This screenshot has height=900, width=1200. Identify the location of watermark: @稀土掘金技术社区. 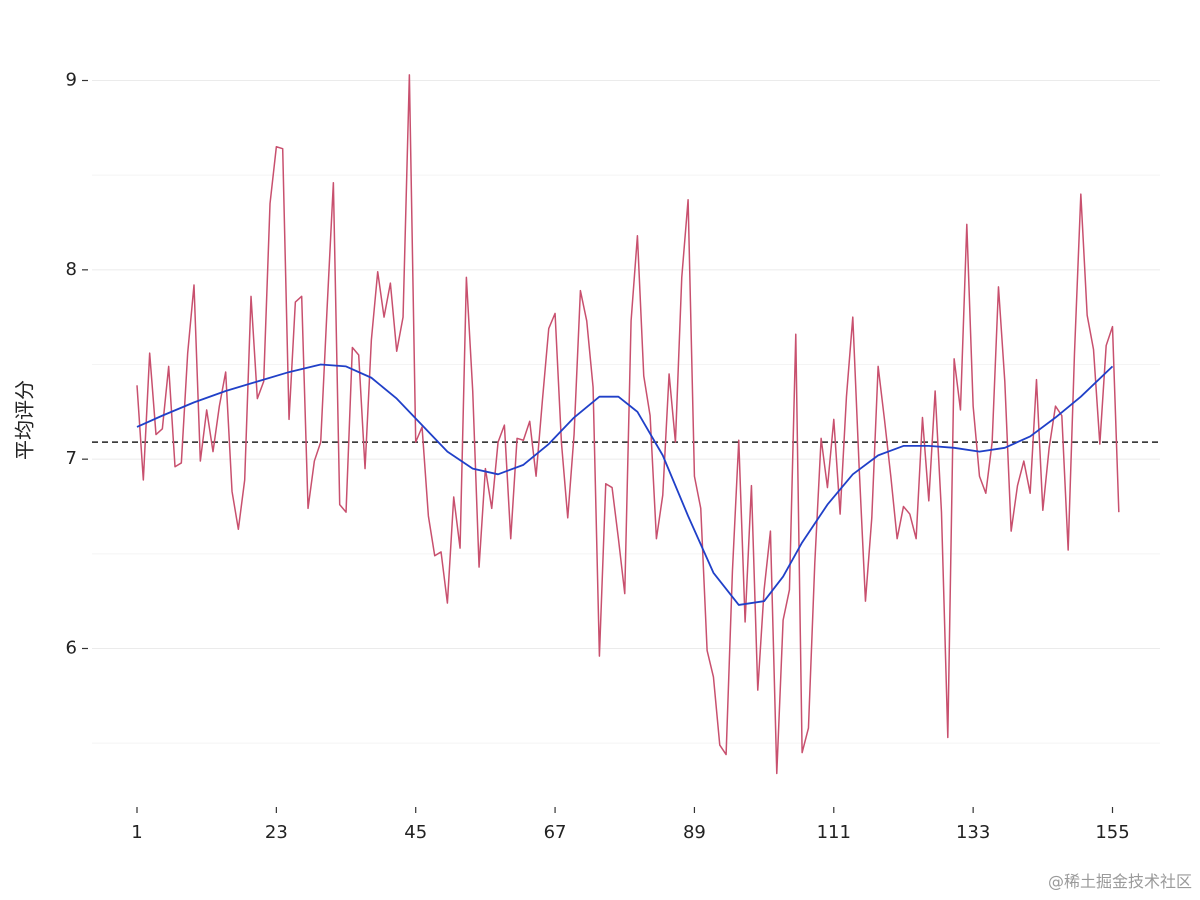
(1119, 881).